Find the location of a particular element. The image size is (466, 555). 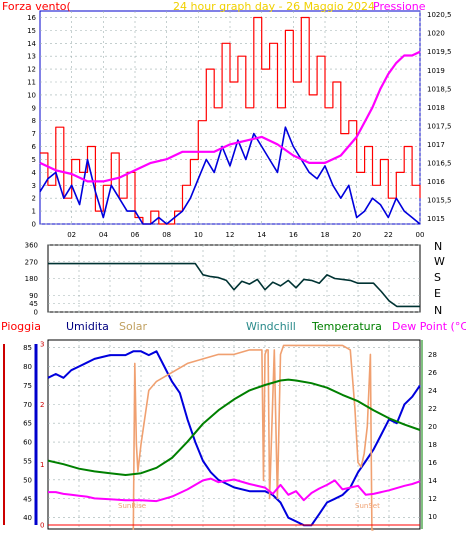

dewpoint-label: Dew Point (°C) is located at coordinates (429, 326).